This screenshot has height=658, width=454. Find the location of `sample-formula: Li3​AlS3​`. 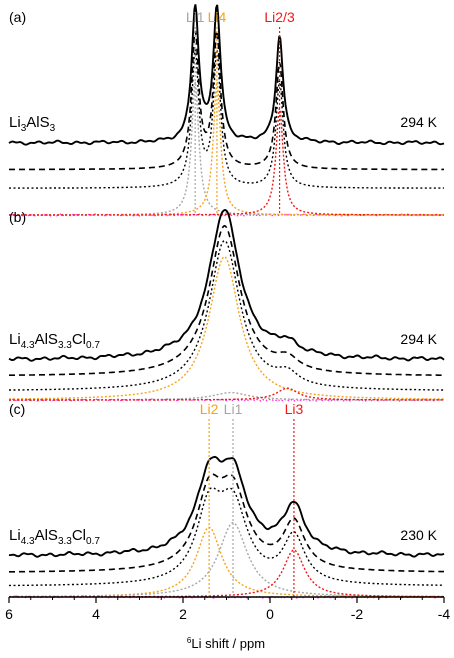

sample-formula: Li3​AlS3​ is located at coordinates (32, 124).